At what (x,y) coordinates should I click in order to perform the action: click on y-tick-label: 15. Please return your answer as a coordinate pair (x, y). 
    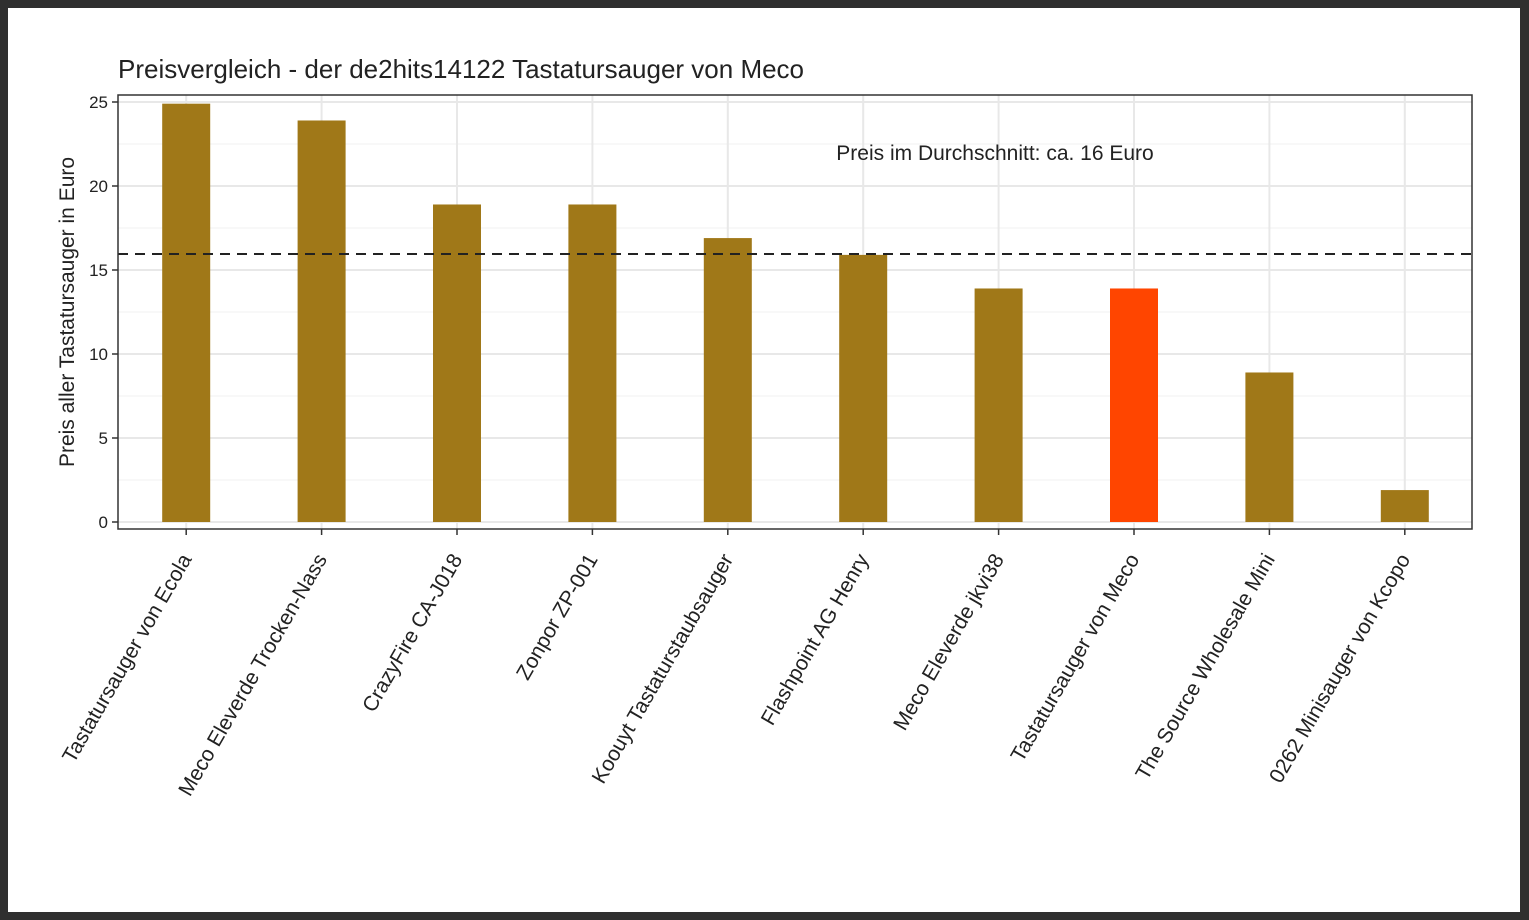
    Looking at the image, I should click on (98, 270).